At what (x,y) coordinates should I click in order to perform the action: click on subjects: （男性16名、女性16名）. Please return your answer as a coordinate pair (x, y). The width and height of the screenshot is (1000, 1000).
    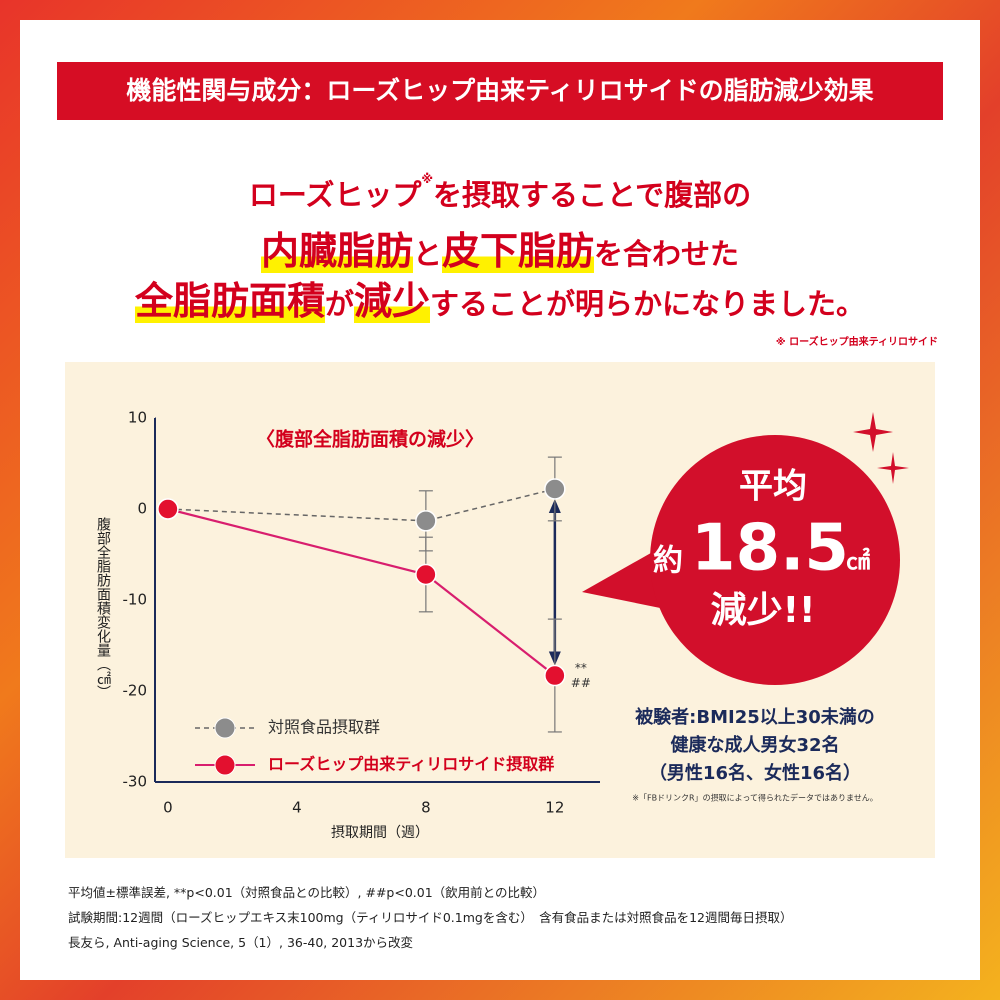
    Looking at the image, I should click on (755, 773).